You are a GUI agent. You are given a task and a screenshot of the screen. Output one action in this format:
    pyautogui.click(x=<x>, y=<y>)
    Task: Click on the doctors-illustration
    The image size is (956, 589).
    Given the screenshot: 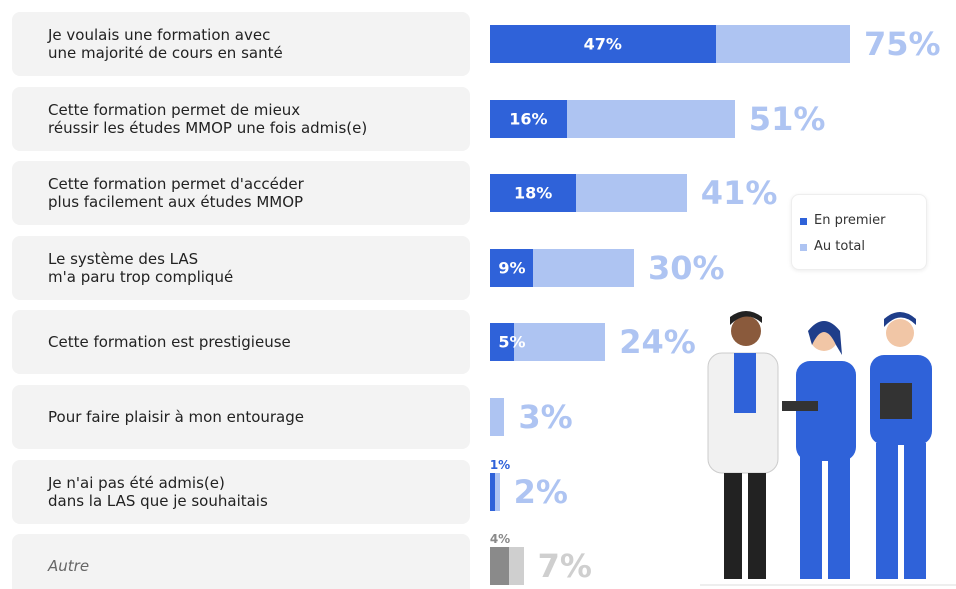 What is the action you would take?
    pyautogui.click(x=828, y=448)
    